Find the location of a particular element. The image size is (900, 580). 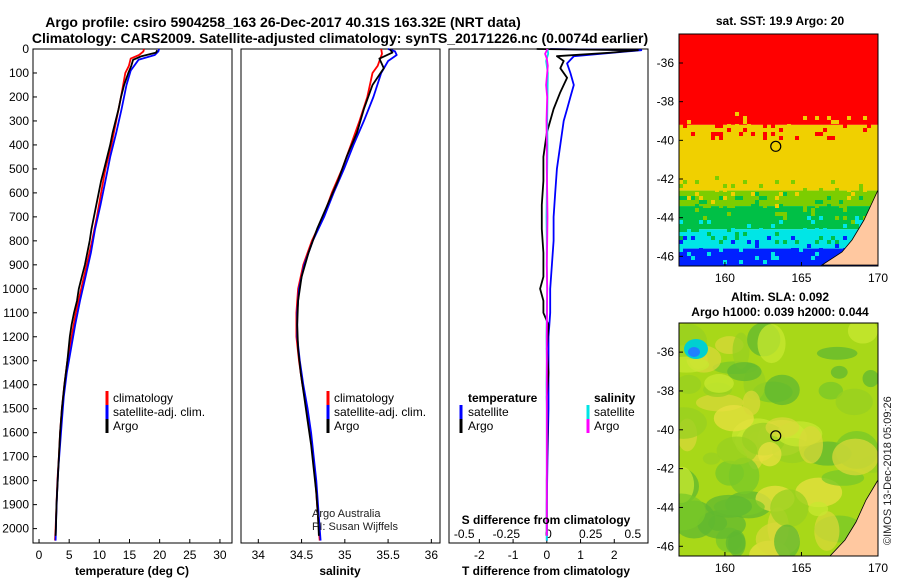

lat-tick-label: -40 is located at coordinates (666, 430).